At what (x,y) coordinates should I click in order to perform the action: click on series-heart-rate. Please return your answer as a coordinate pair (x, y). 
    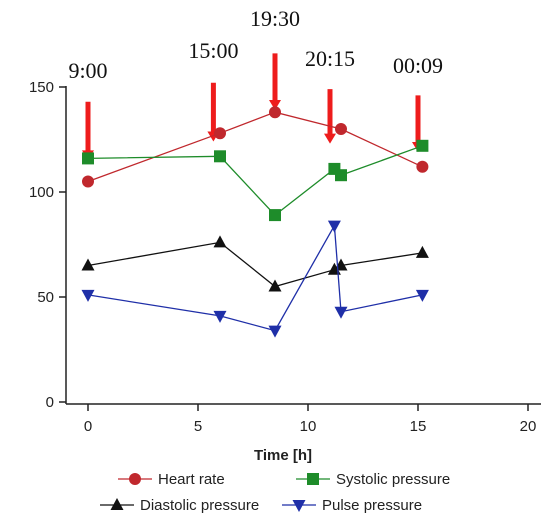
    Looking at the image, I should click on (255, 147).